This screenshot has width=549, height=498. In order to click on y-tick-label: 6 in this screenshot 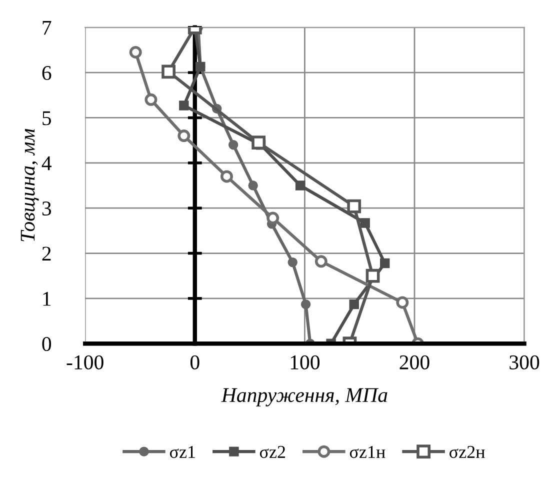, I will do `click(47, 73)`.